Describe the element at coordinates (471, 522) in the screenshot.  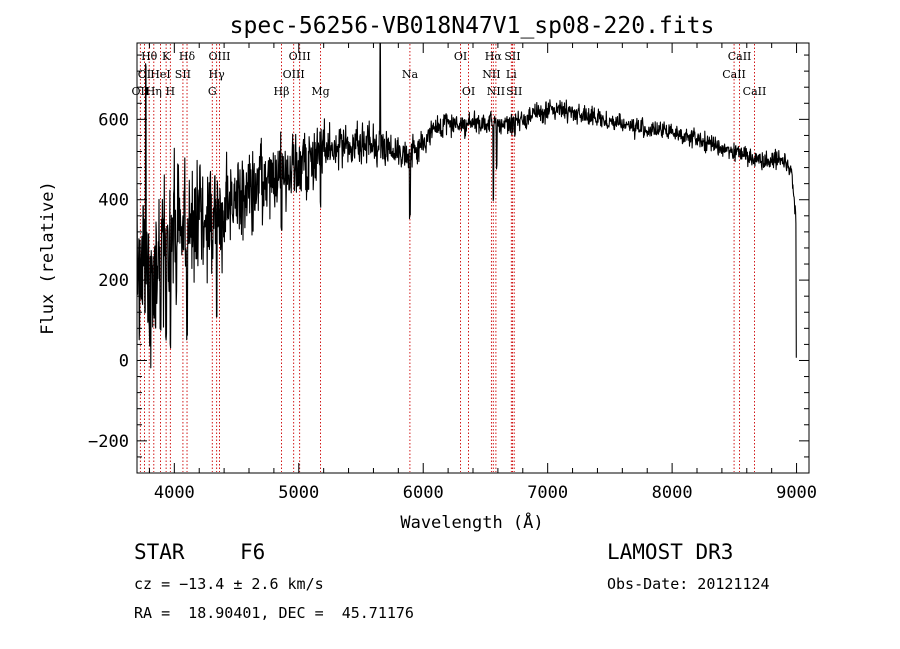
I see `x-axis-label: Wavelength (Å)` at that location.